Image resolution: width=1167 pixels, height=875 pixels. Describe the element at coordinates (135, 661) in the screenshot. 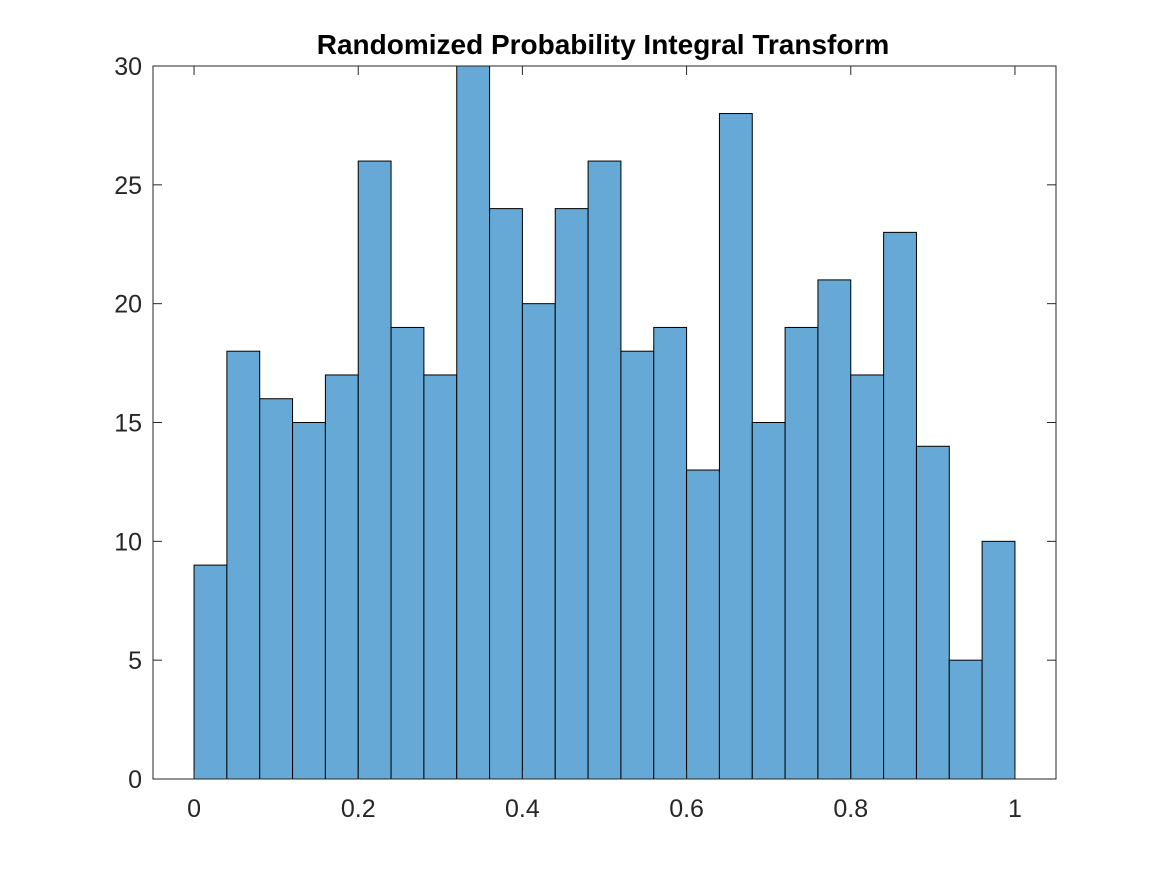

I see `y-tick-label: 5` at that location.